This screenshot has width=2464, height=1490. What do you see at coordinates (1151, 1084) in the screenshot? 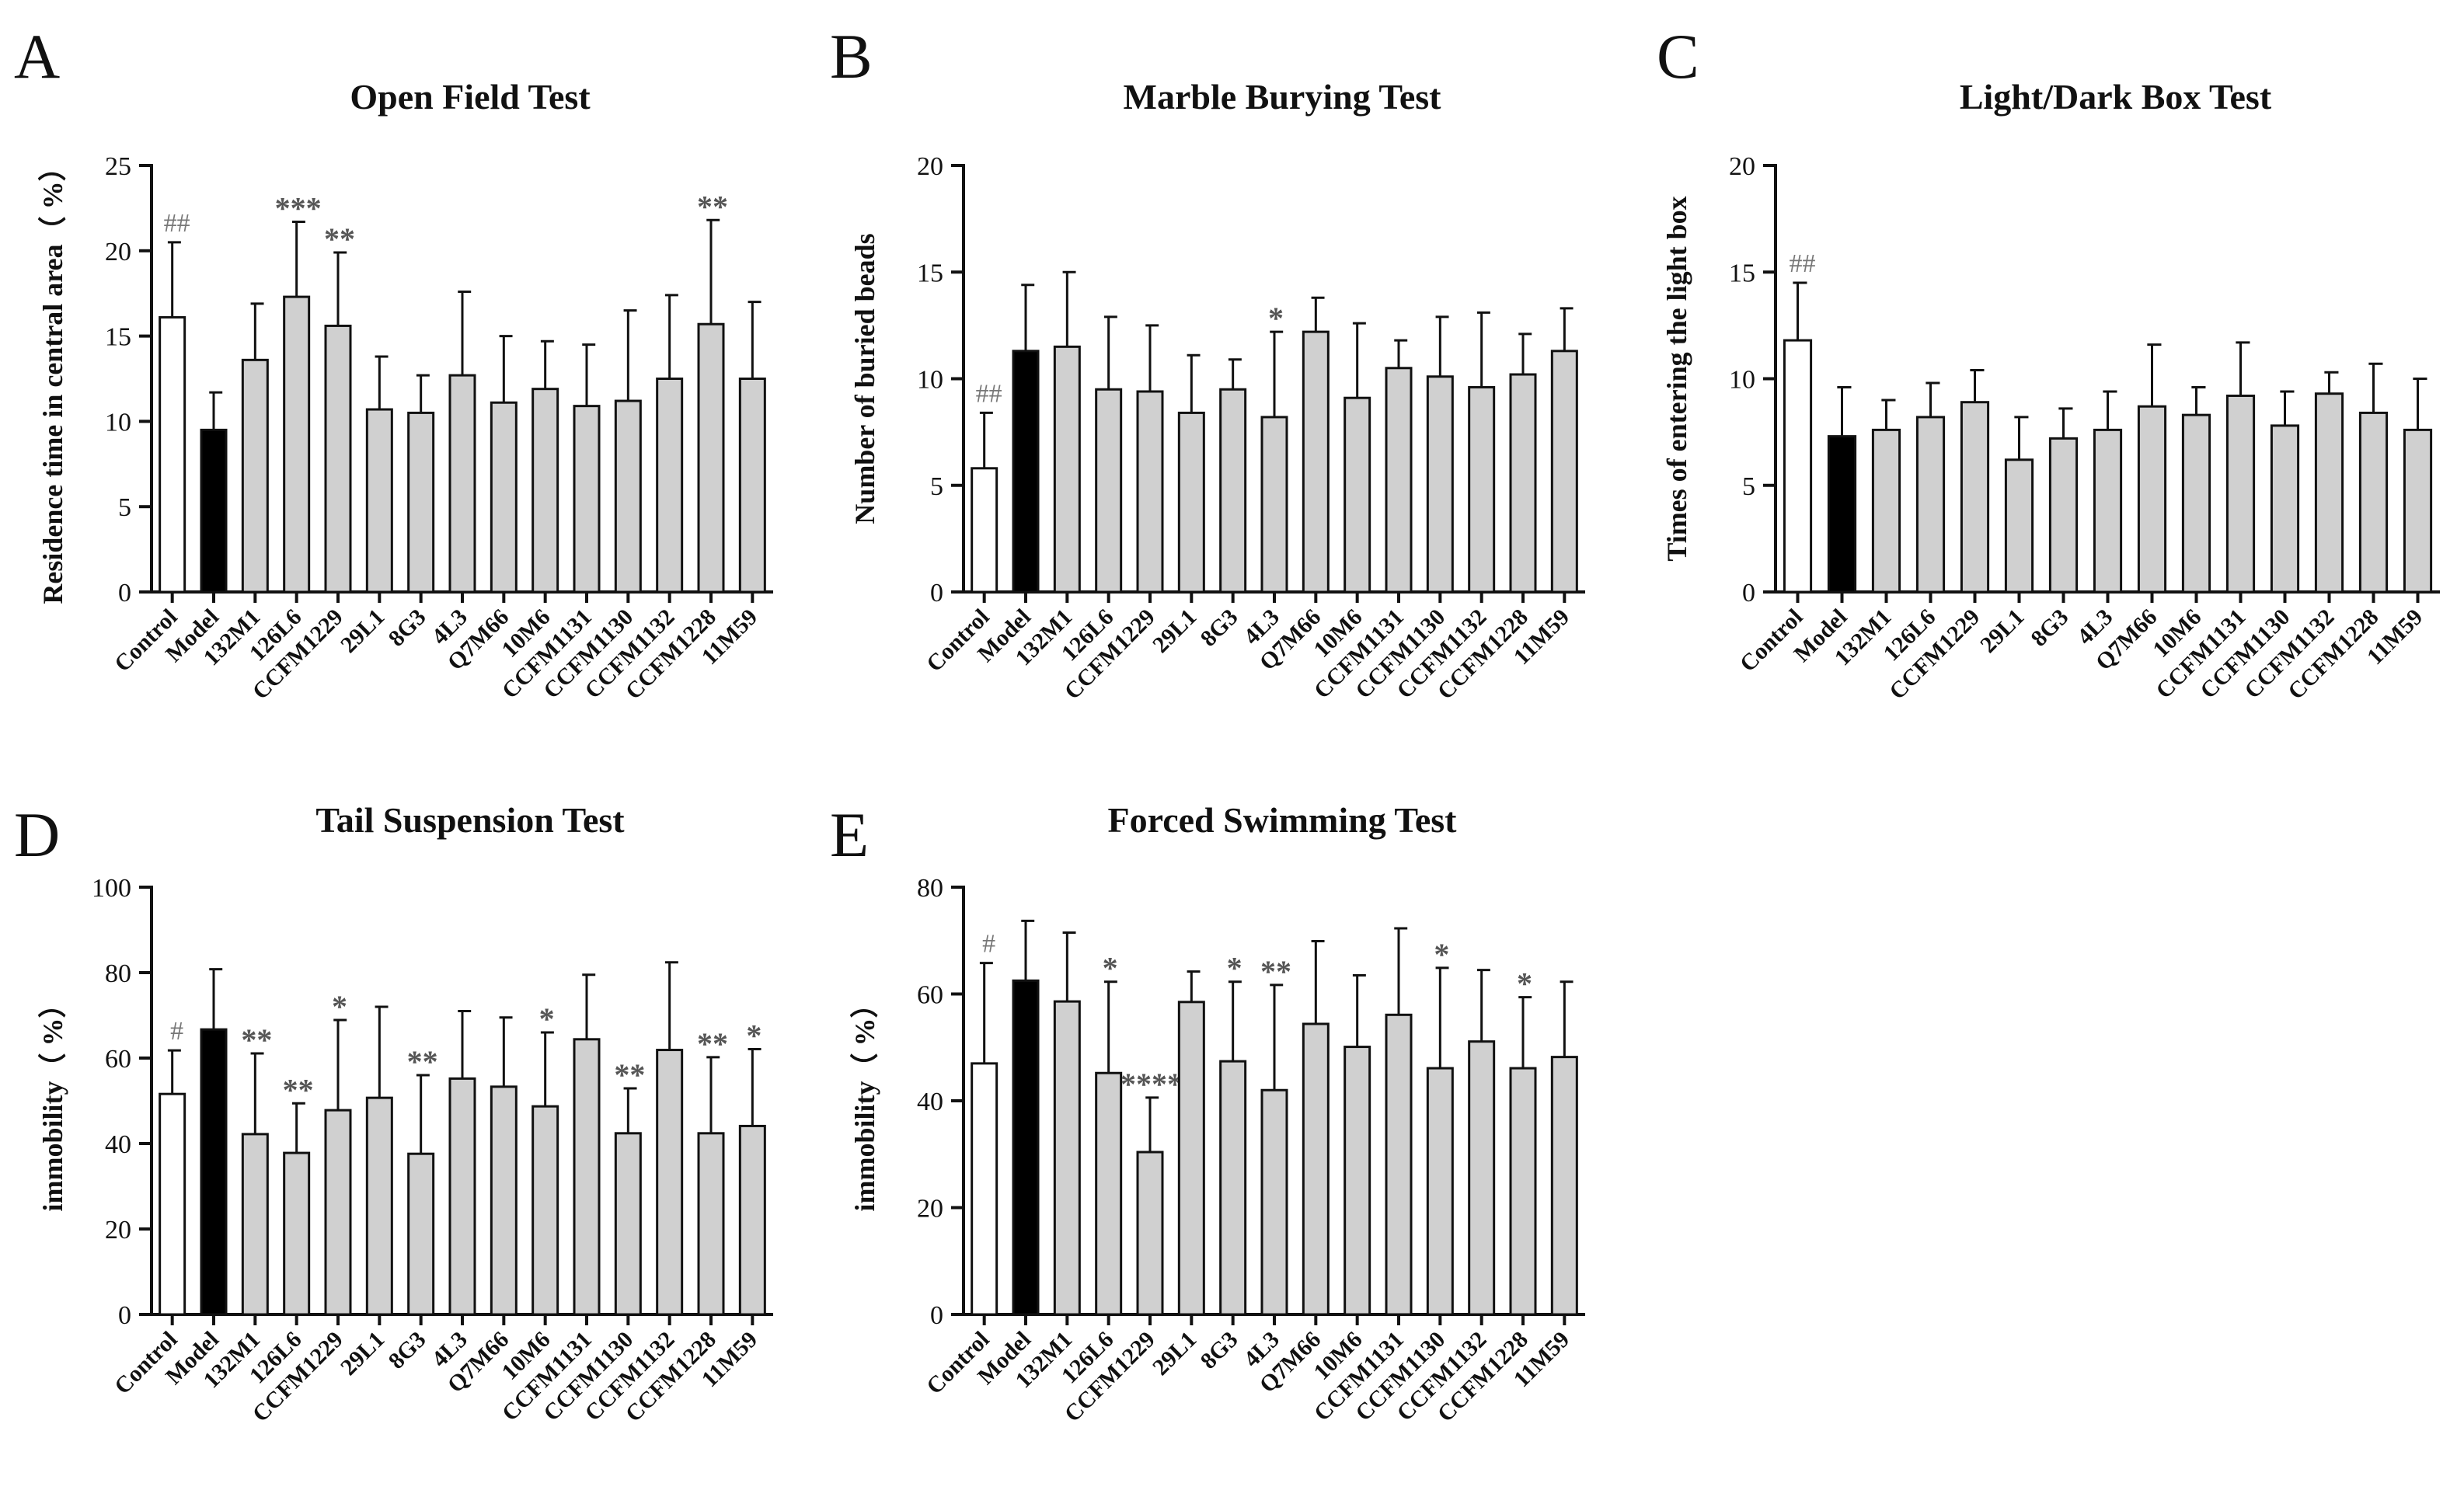
I see `significance-label: ****` at bounding box center [1151, 1084].